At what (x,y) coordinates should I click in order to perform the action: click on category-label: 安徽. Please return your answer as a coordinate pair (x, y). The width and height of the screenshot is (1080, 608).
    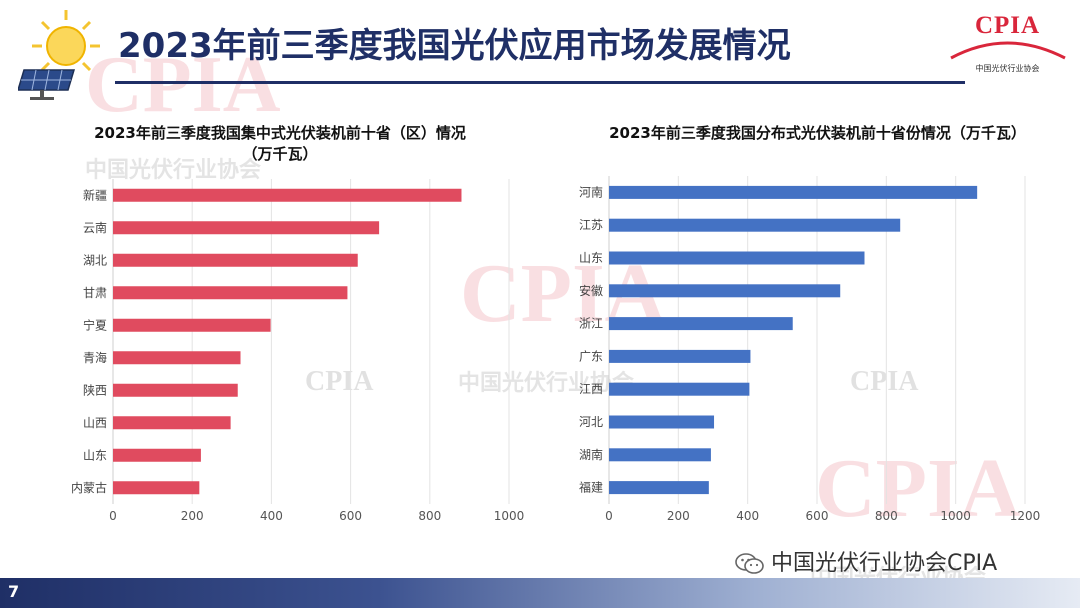
    Looking at the image, I should click on (591, 290).